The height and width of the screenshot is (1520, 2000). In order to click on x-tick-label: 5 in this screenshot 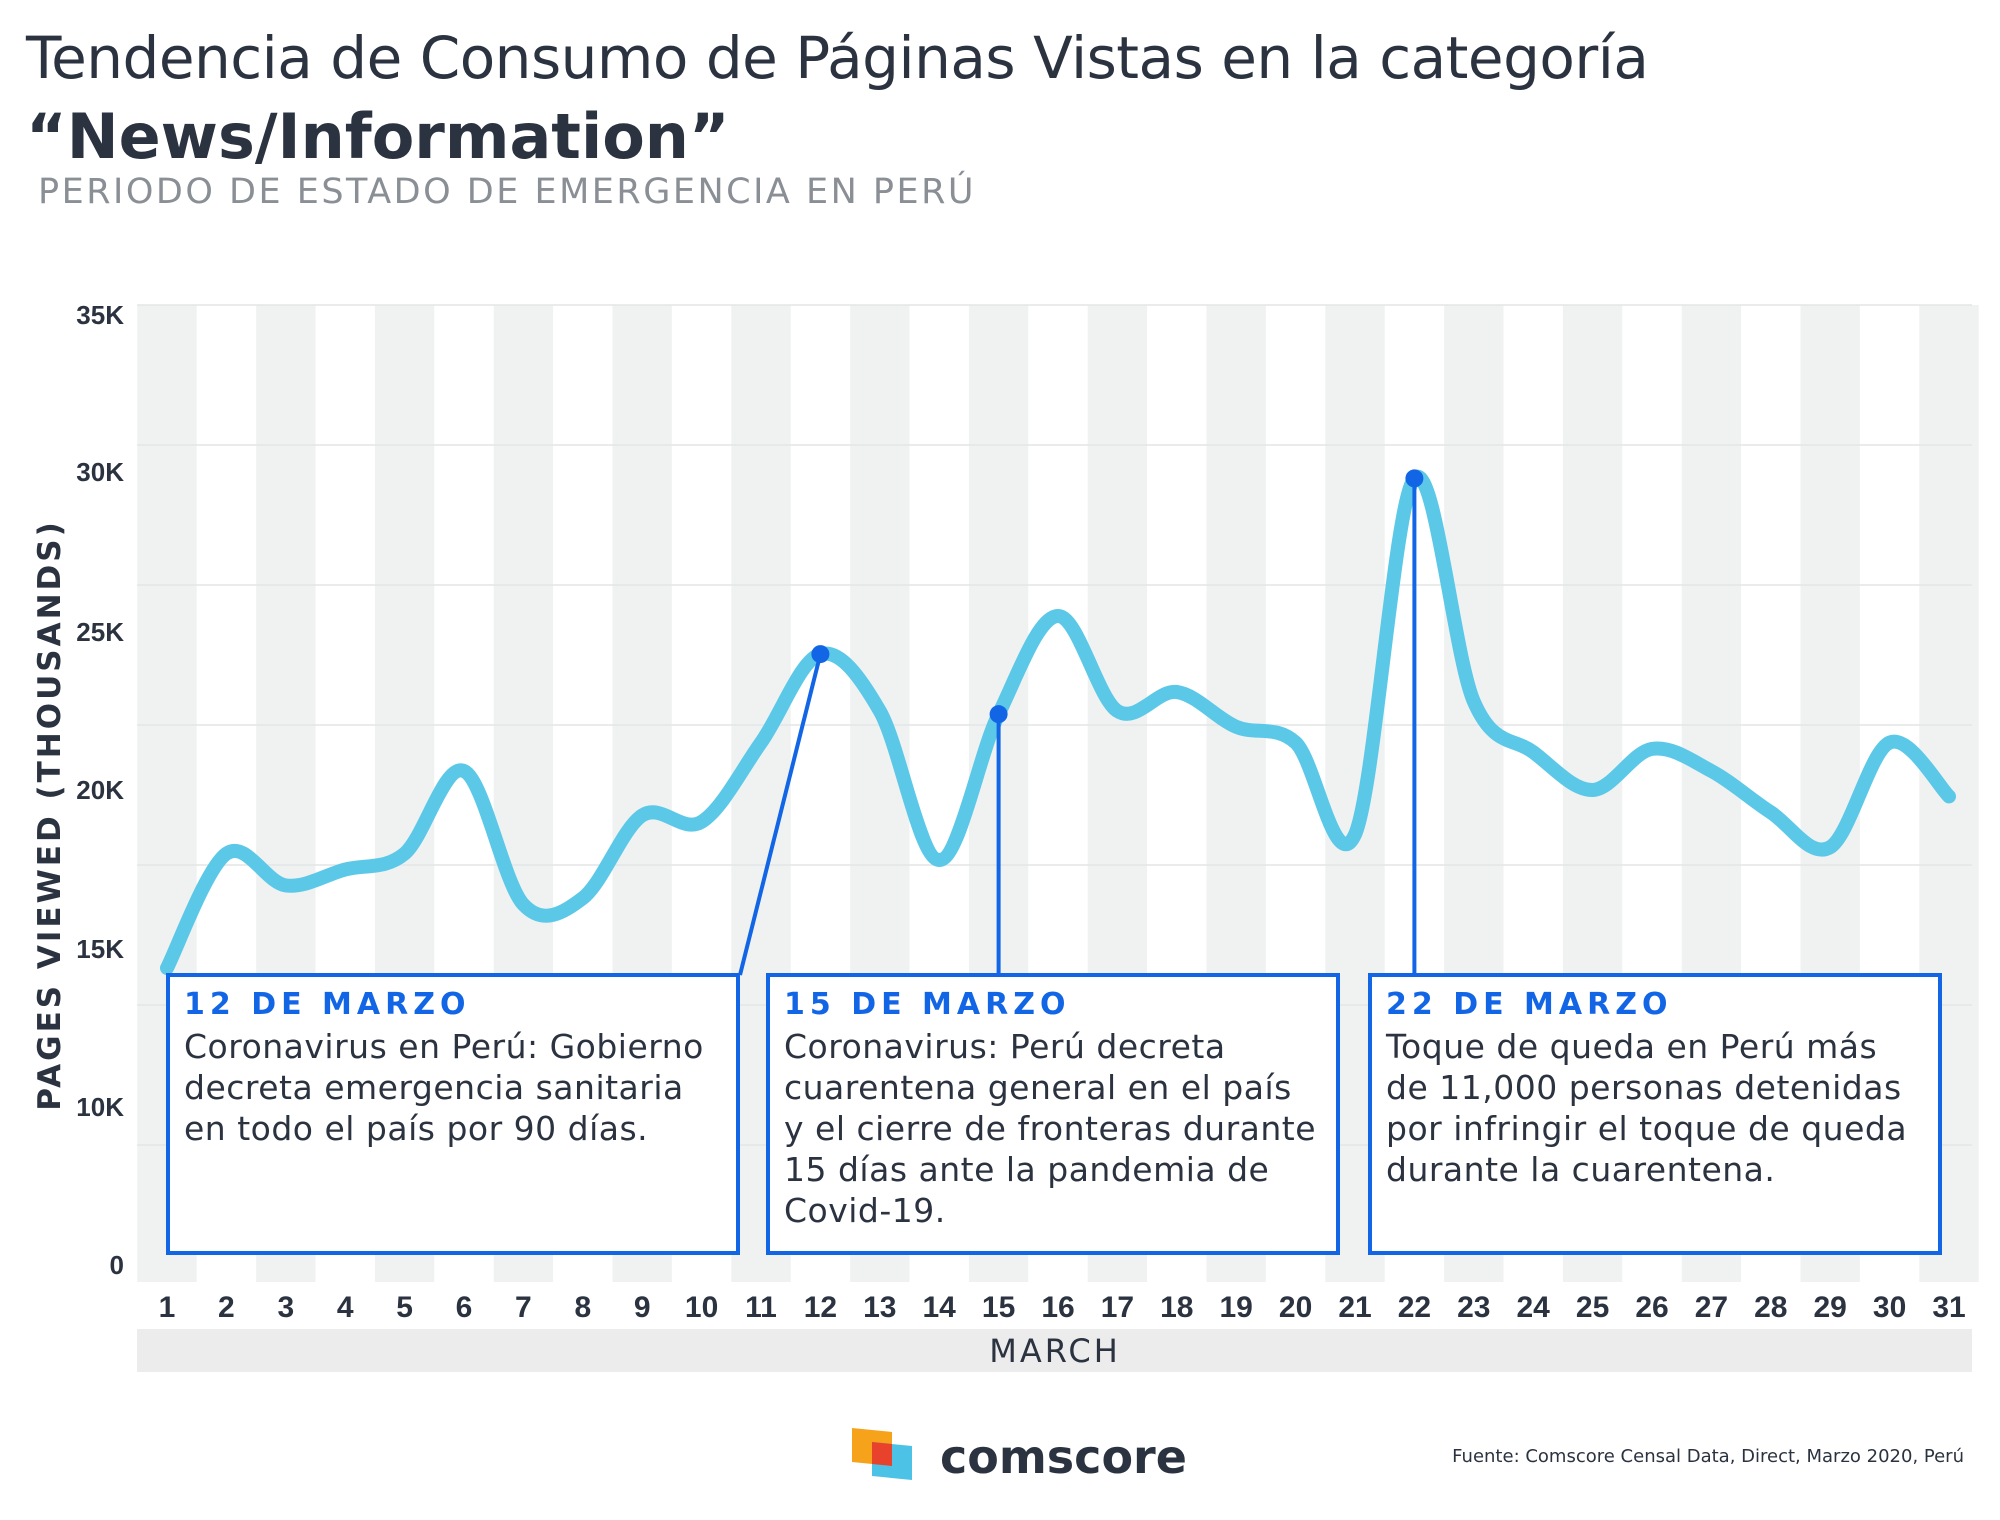, I will do `click(404, 1307)`.